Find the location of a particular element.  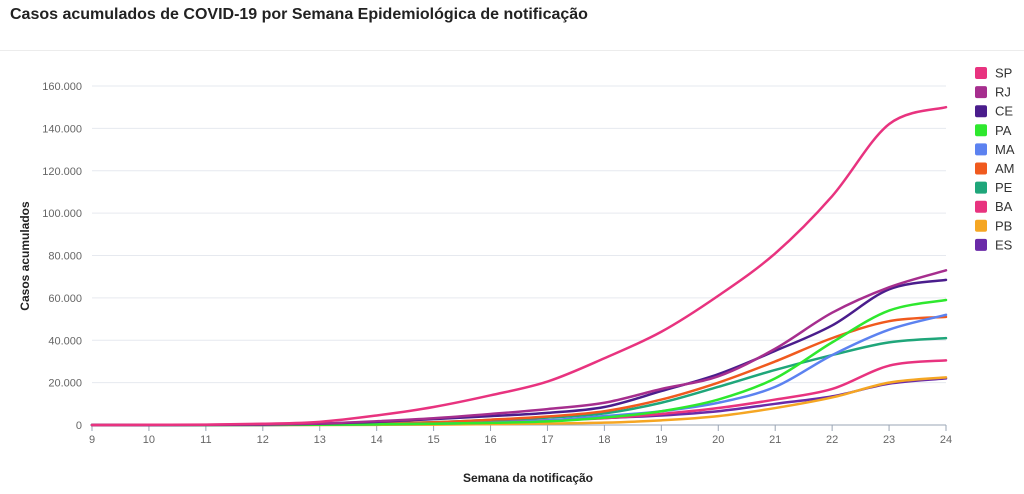

x-axis-tick-labels: 9 10 11 12 13 14 15 16 17 18 19 20 21 22 23 24 is located at coordinates (520, 440).